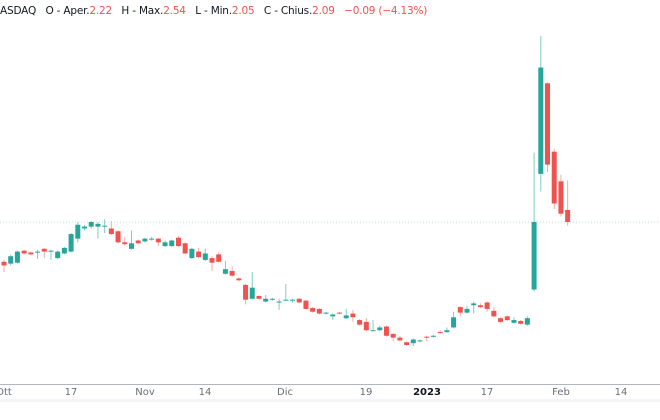  Describe the element at coordinates (100, 11) in the screenshot. I see `open-value: 2.22` at that location.